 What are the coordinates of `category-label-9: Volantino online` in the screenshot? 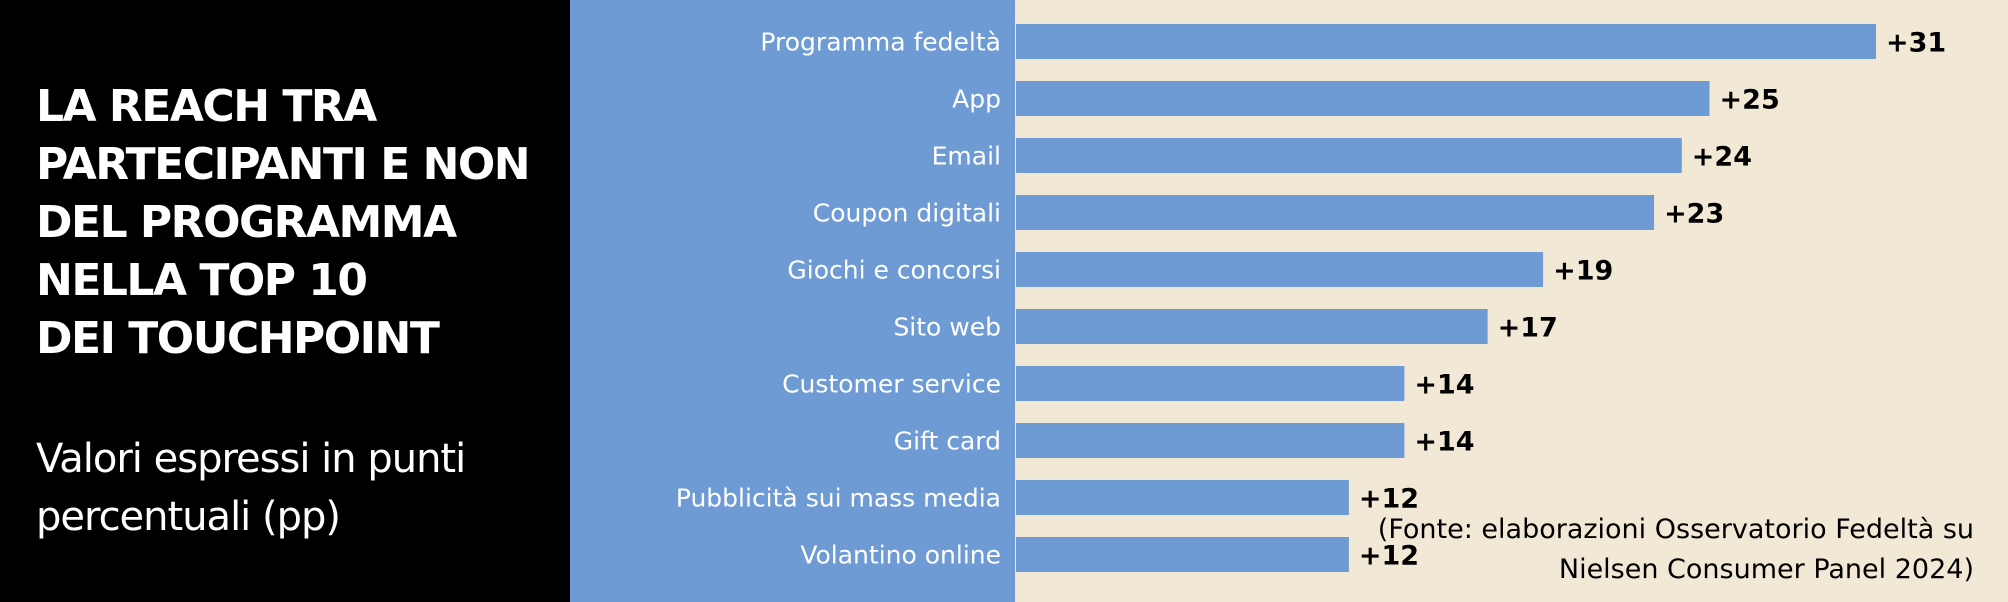 It's located at (900, 555).